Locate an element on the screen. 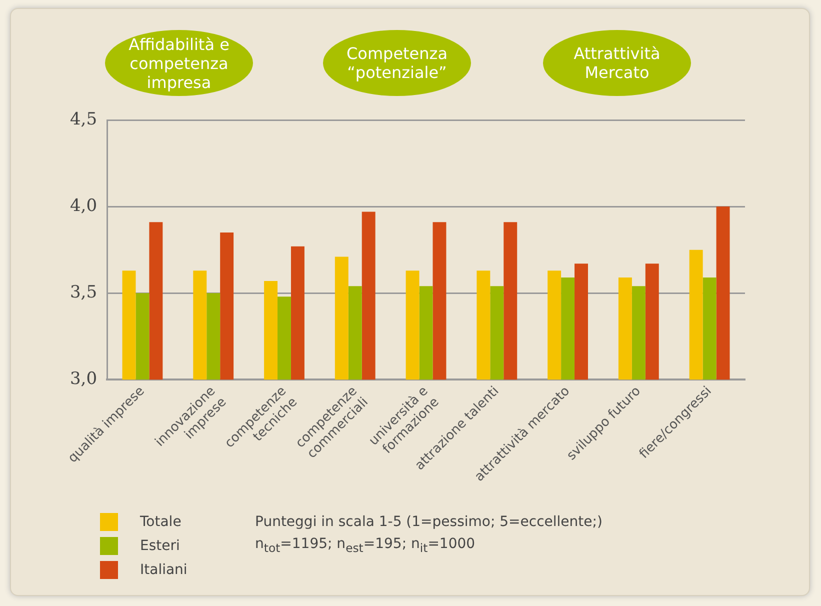 Image resolution: width=821 pixels, height=606 pixels. legend-label: Totale is located at coordinates (161, 522).